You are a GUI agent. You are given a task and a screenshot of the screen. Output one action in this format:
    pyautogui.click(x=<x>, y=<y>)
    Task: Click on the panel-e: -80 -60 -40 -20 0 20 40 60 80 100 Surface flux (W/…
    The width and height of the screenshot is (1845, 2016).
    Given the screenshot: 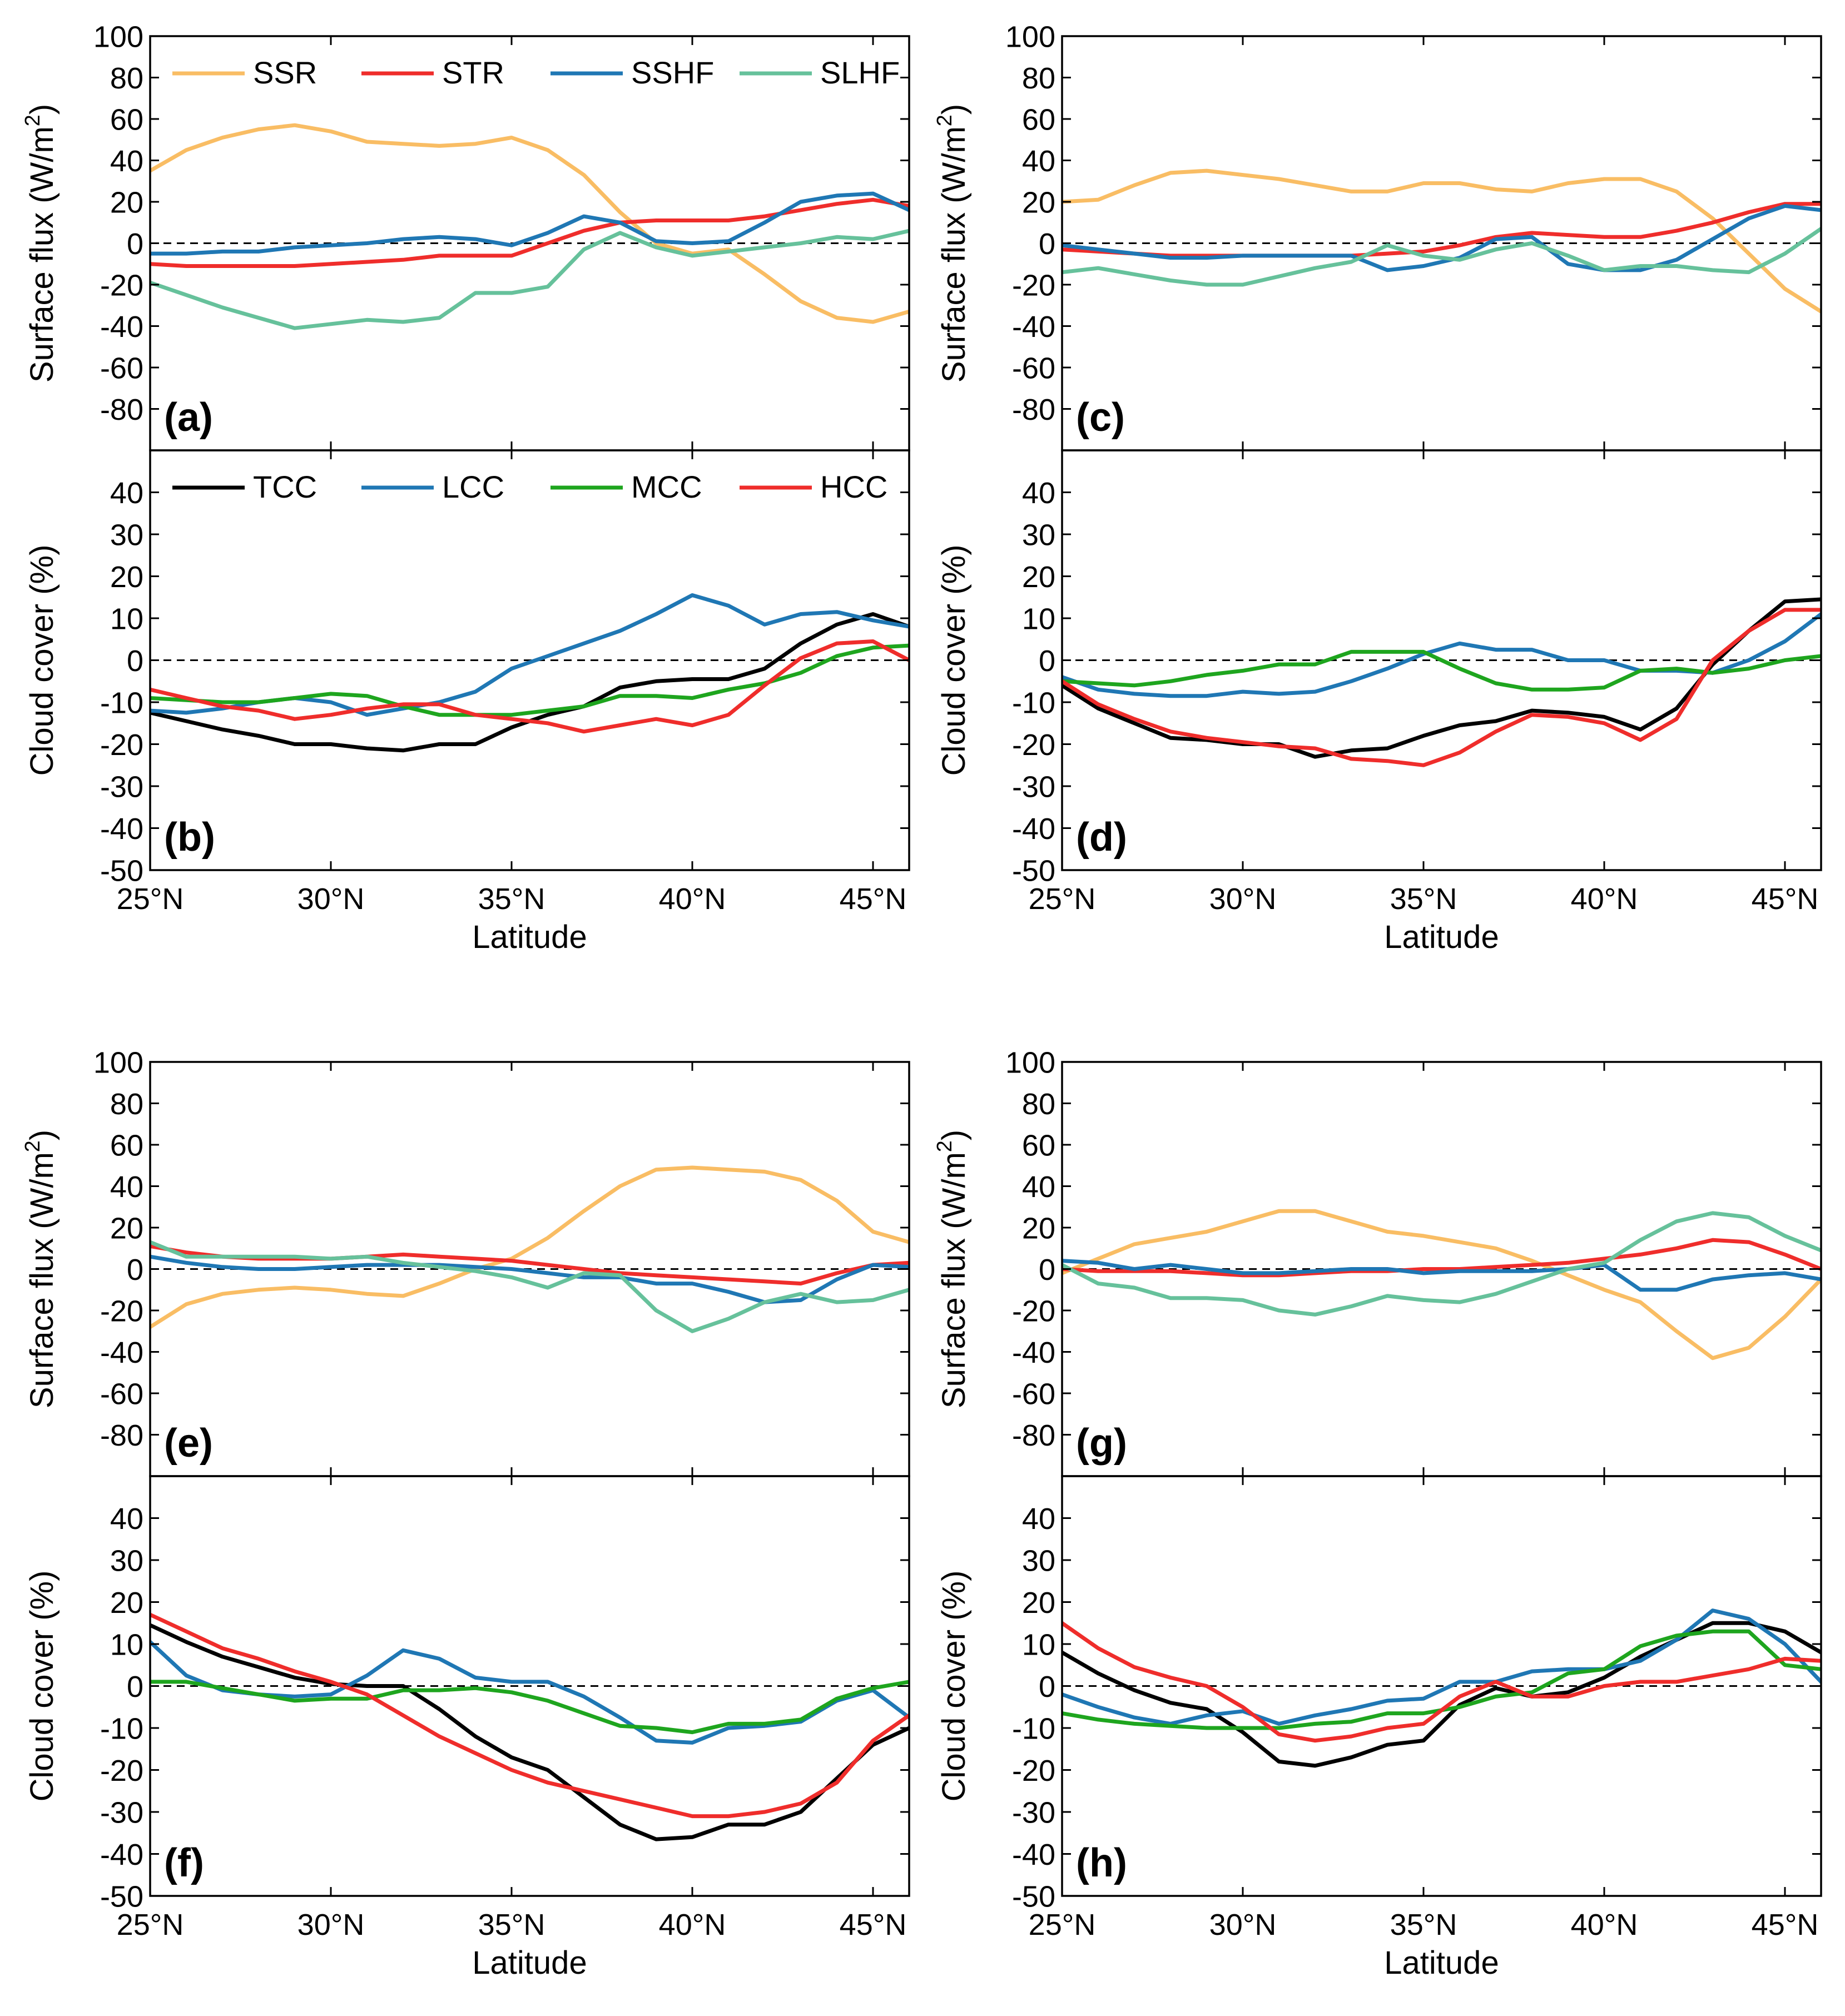 What is the action you would take?
    pyautogui.click(x=465, y=1261)
    